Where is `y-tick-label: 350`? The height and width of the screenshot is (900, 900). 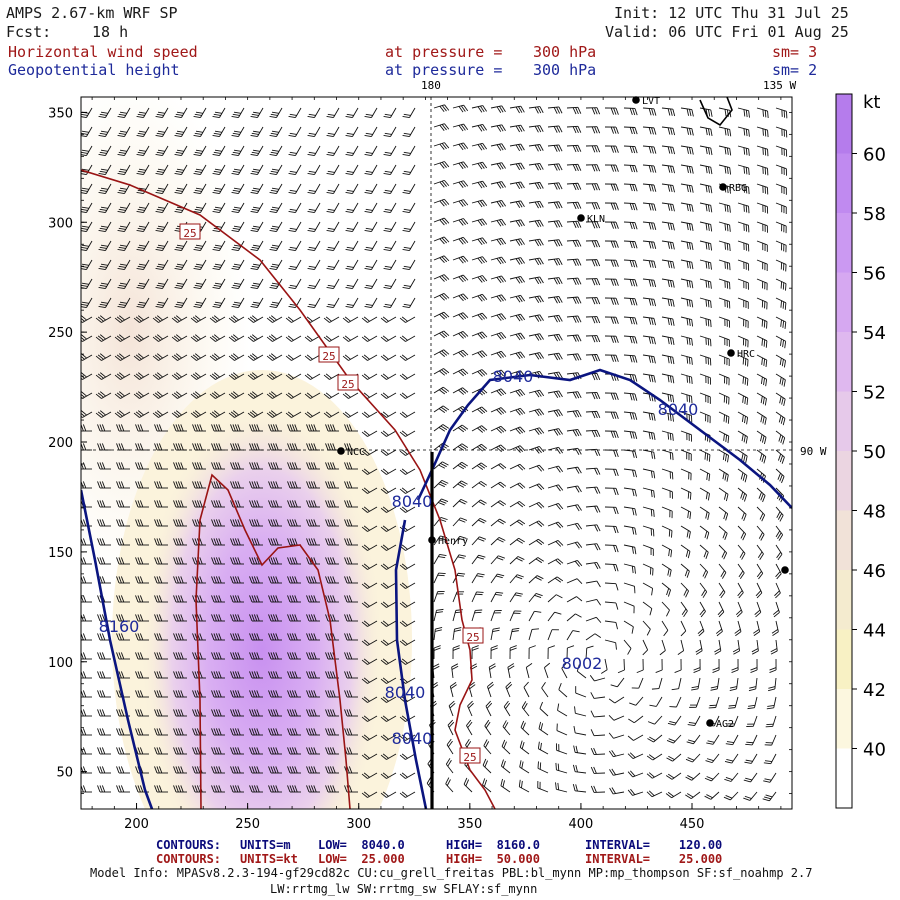
y-tick-label: 350 is located at coordinates (60, 113).